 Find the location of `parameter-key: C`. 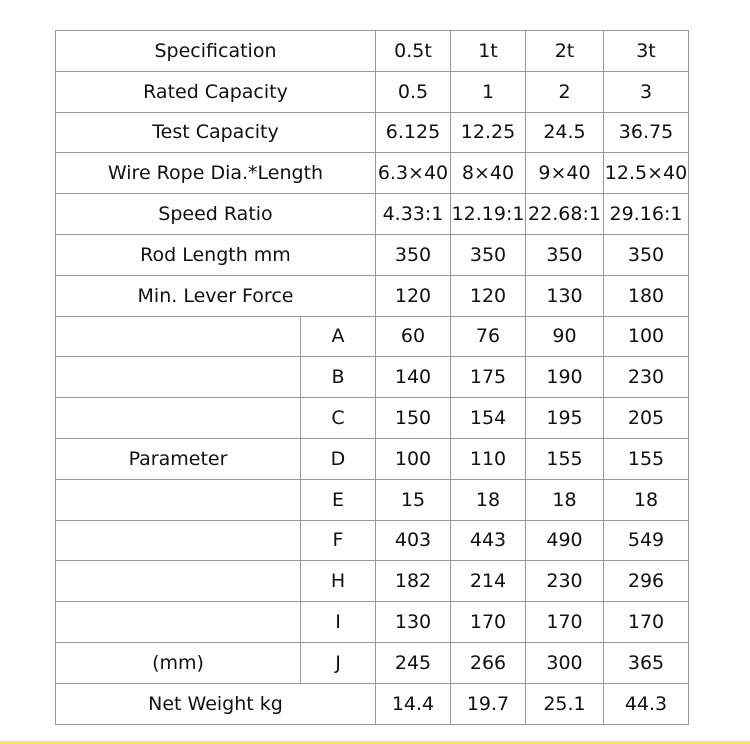

parameter-key: C is located at coordinates (338, 418).